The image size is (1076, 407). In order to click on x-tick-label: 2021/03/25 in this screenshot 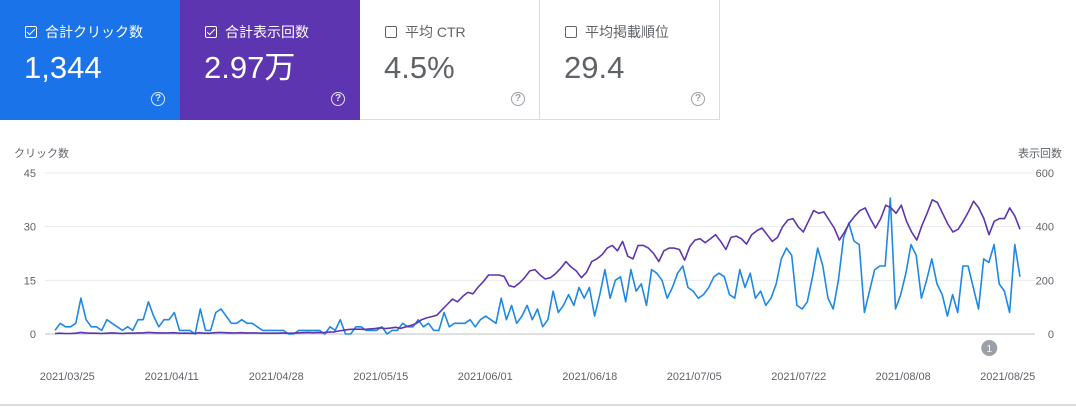, I will do `click(67, 377)`.